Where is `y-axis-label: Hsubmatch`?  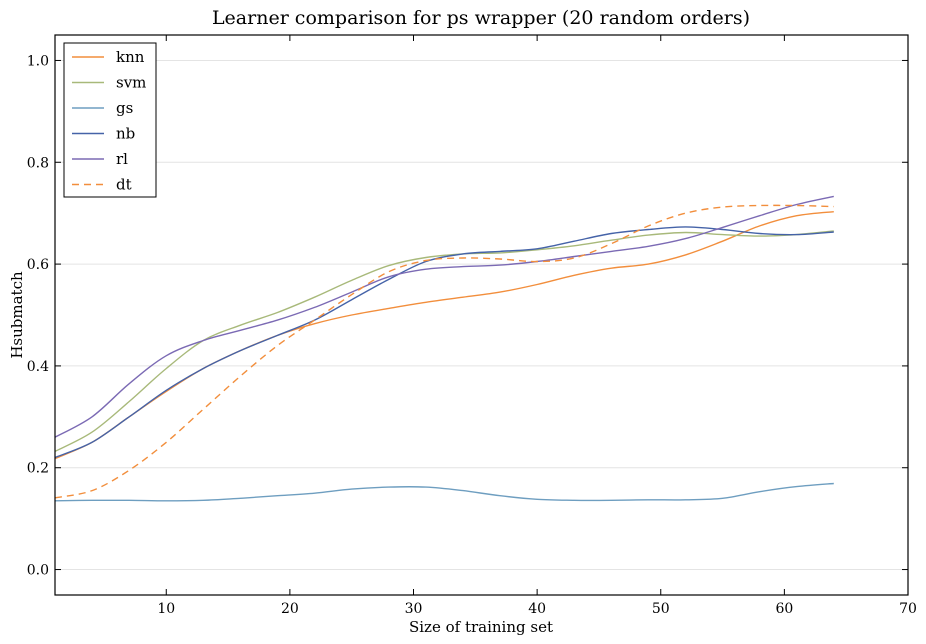
y-axis-label: Hsubmatch is located at coordinates (17, 315).